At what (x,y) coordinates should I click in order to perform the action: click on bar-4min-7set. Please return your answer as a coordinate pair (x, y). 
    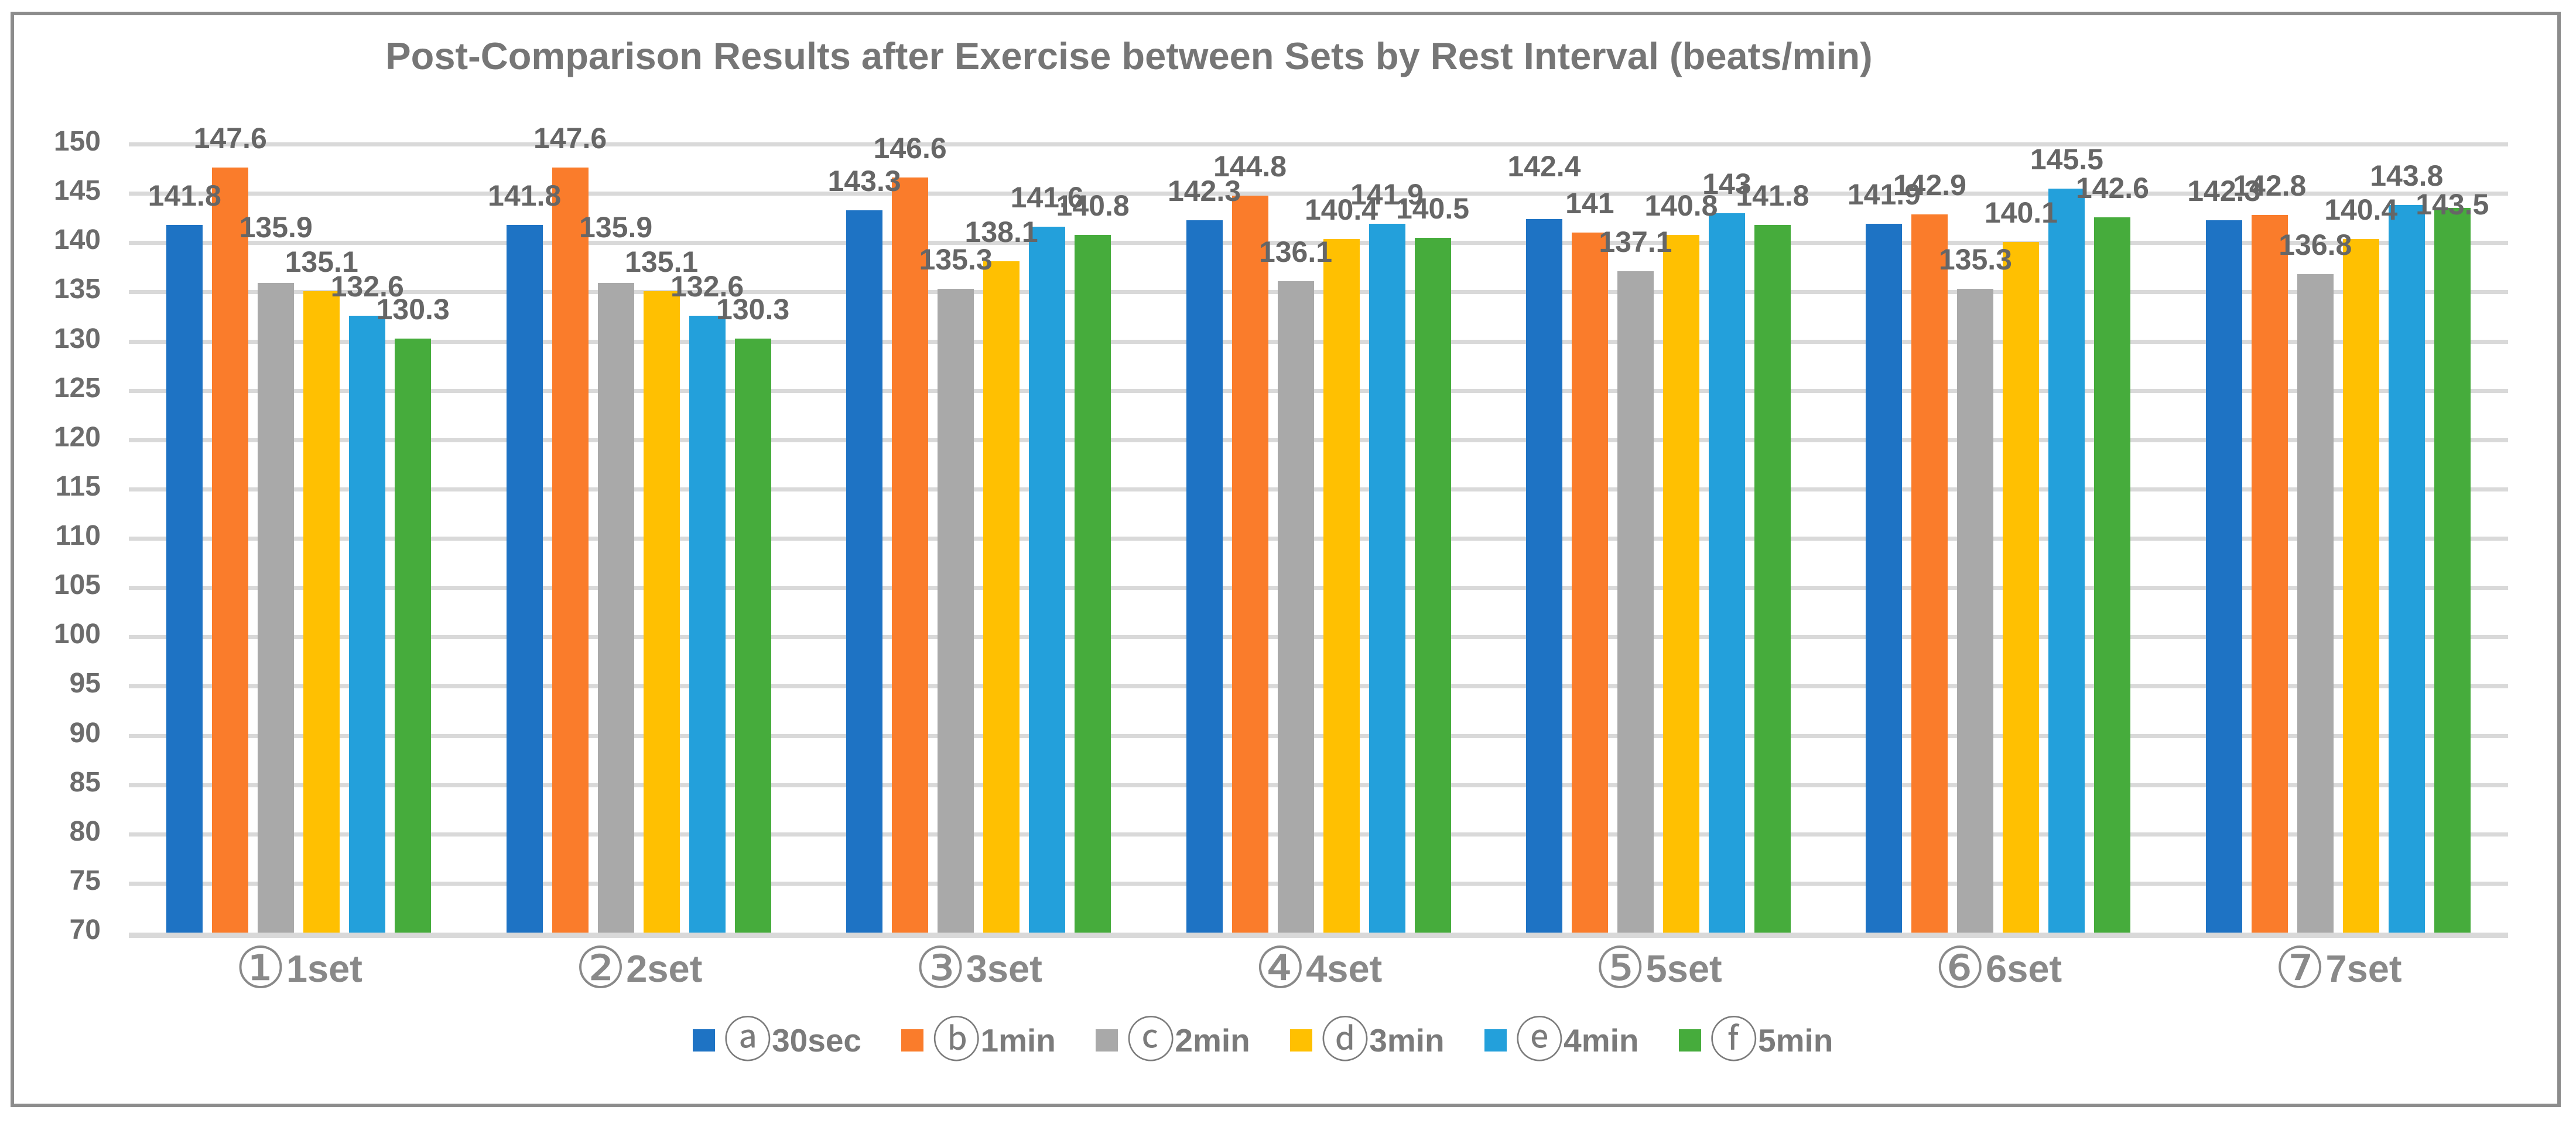
    Looking at the image, I should click on (2406, 569).